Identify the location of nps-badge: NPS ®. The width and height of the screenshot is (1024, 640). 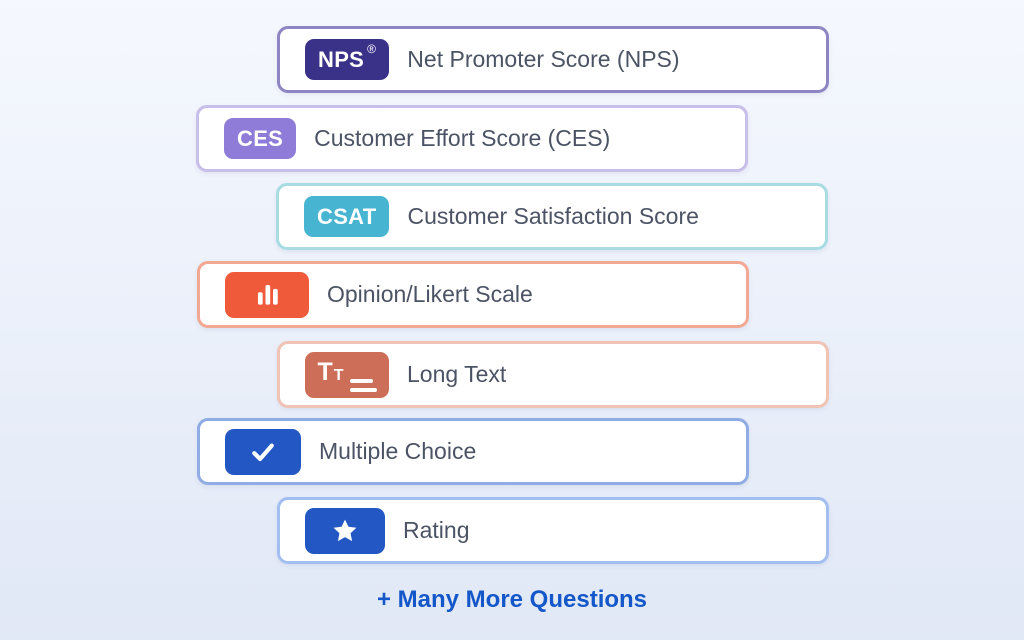
(347, 59).